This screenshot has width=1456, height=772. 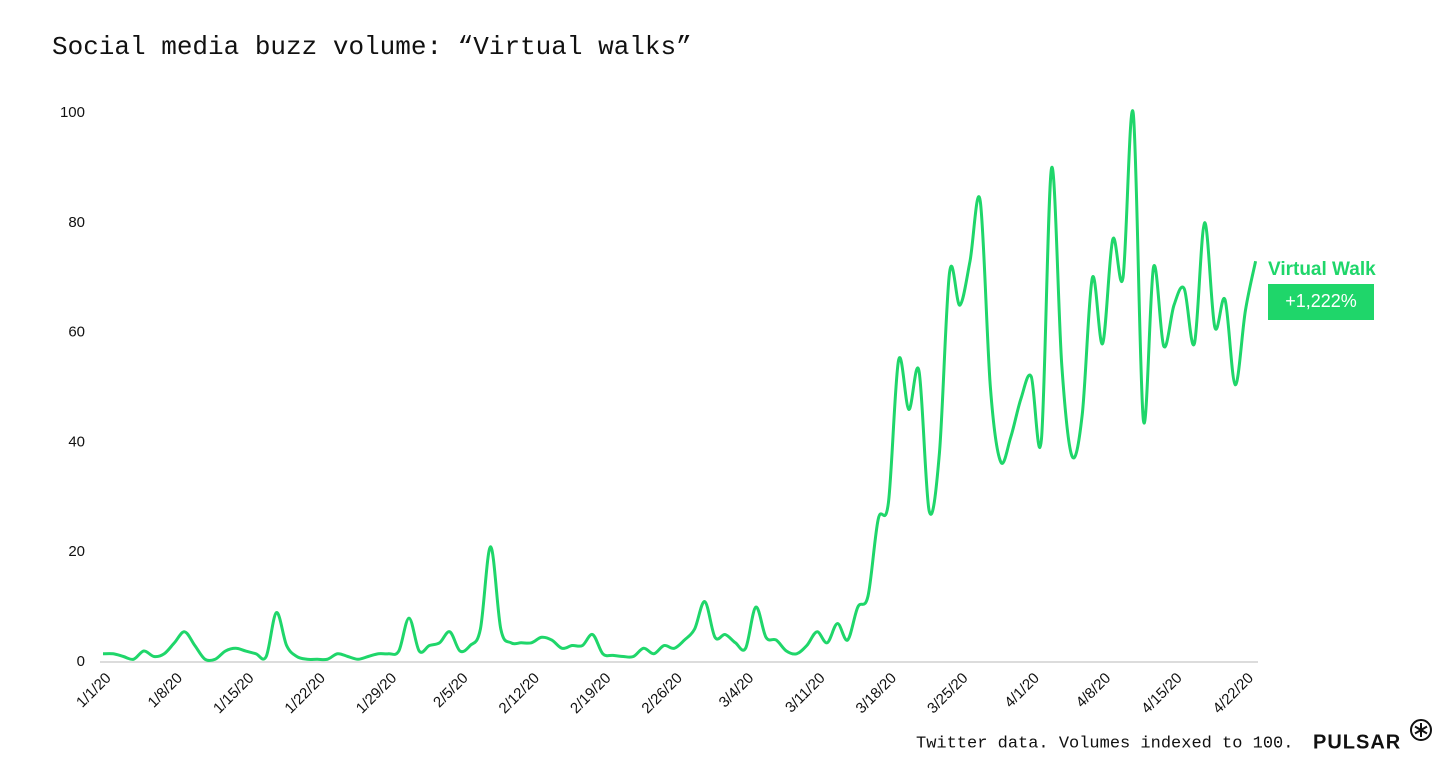 I want to click on x-tick-label: 4/8/20, so click(x=1094, y=691).